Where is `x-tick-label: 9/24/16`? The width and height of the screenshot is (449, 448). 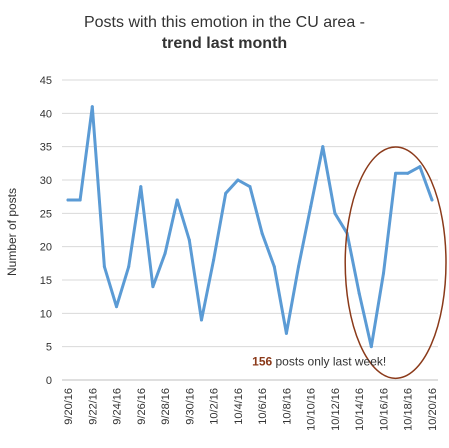 x-tick-label: 9/24/16 is located at coordinates (118, 406).